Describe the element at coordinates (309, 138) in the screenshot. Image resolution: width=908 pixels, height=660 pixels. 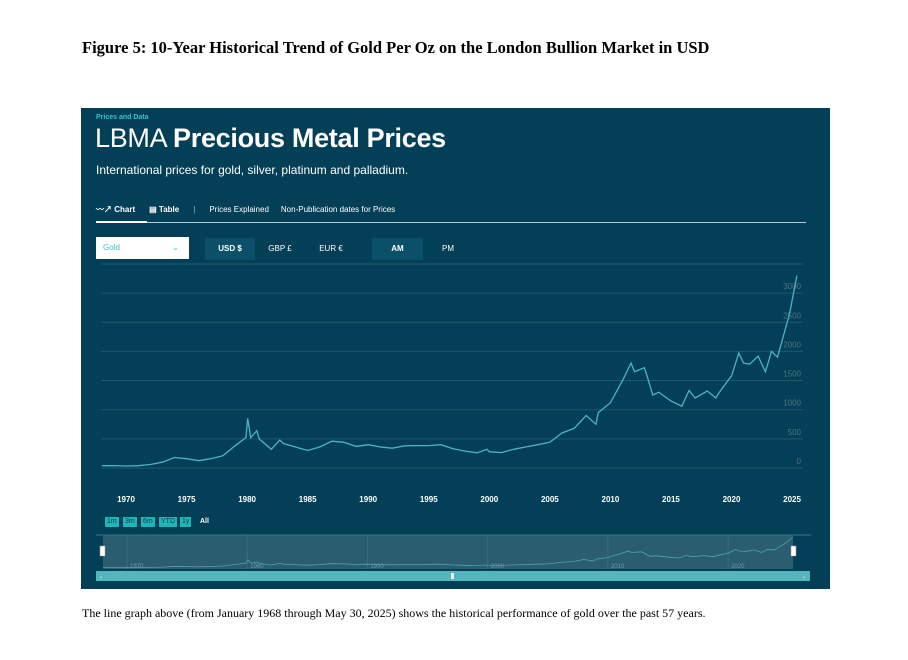
I see `title-bold: Precious Metal Prices` at that location.